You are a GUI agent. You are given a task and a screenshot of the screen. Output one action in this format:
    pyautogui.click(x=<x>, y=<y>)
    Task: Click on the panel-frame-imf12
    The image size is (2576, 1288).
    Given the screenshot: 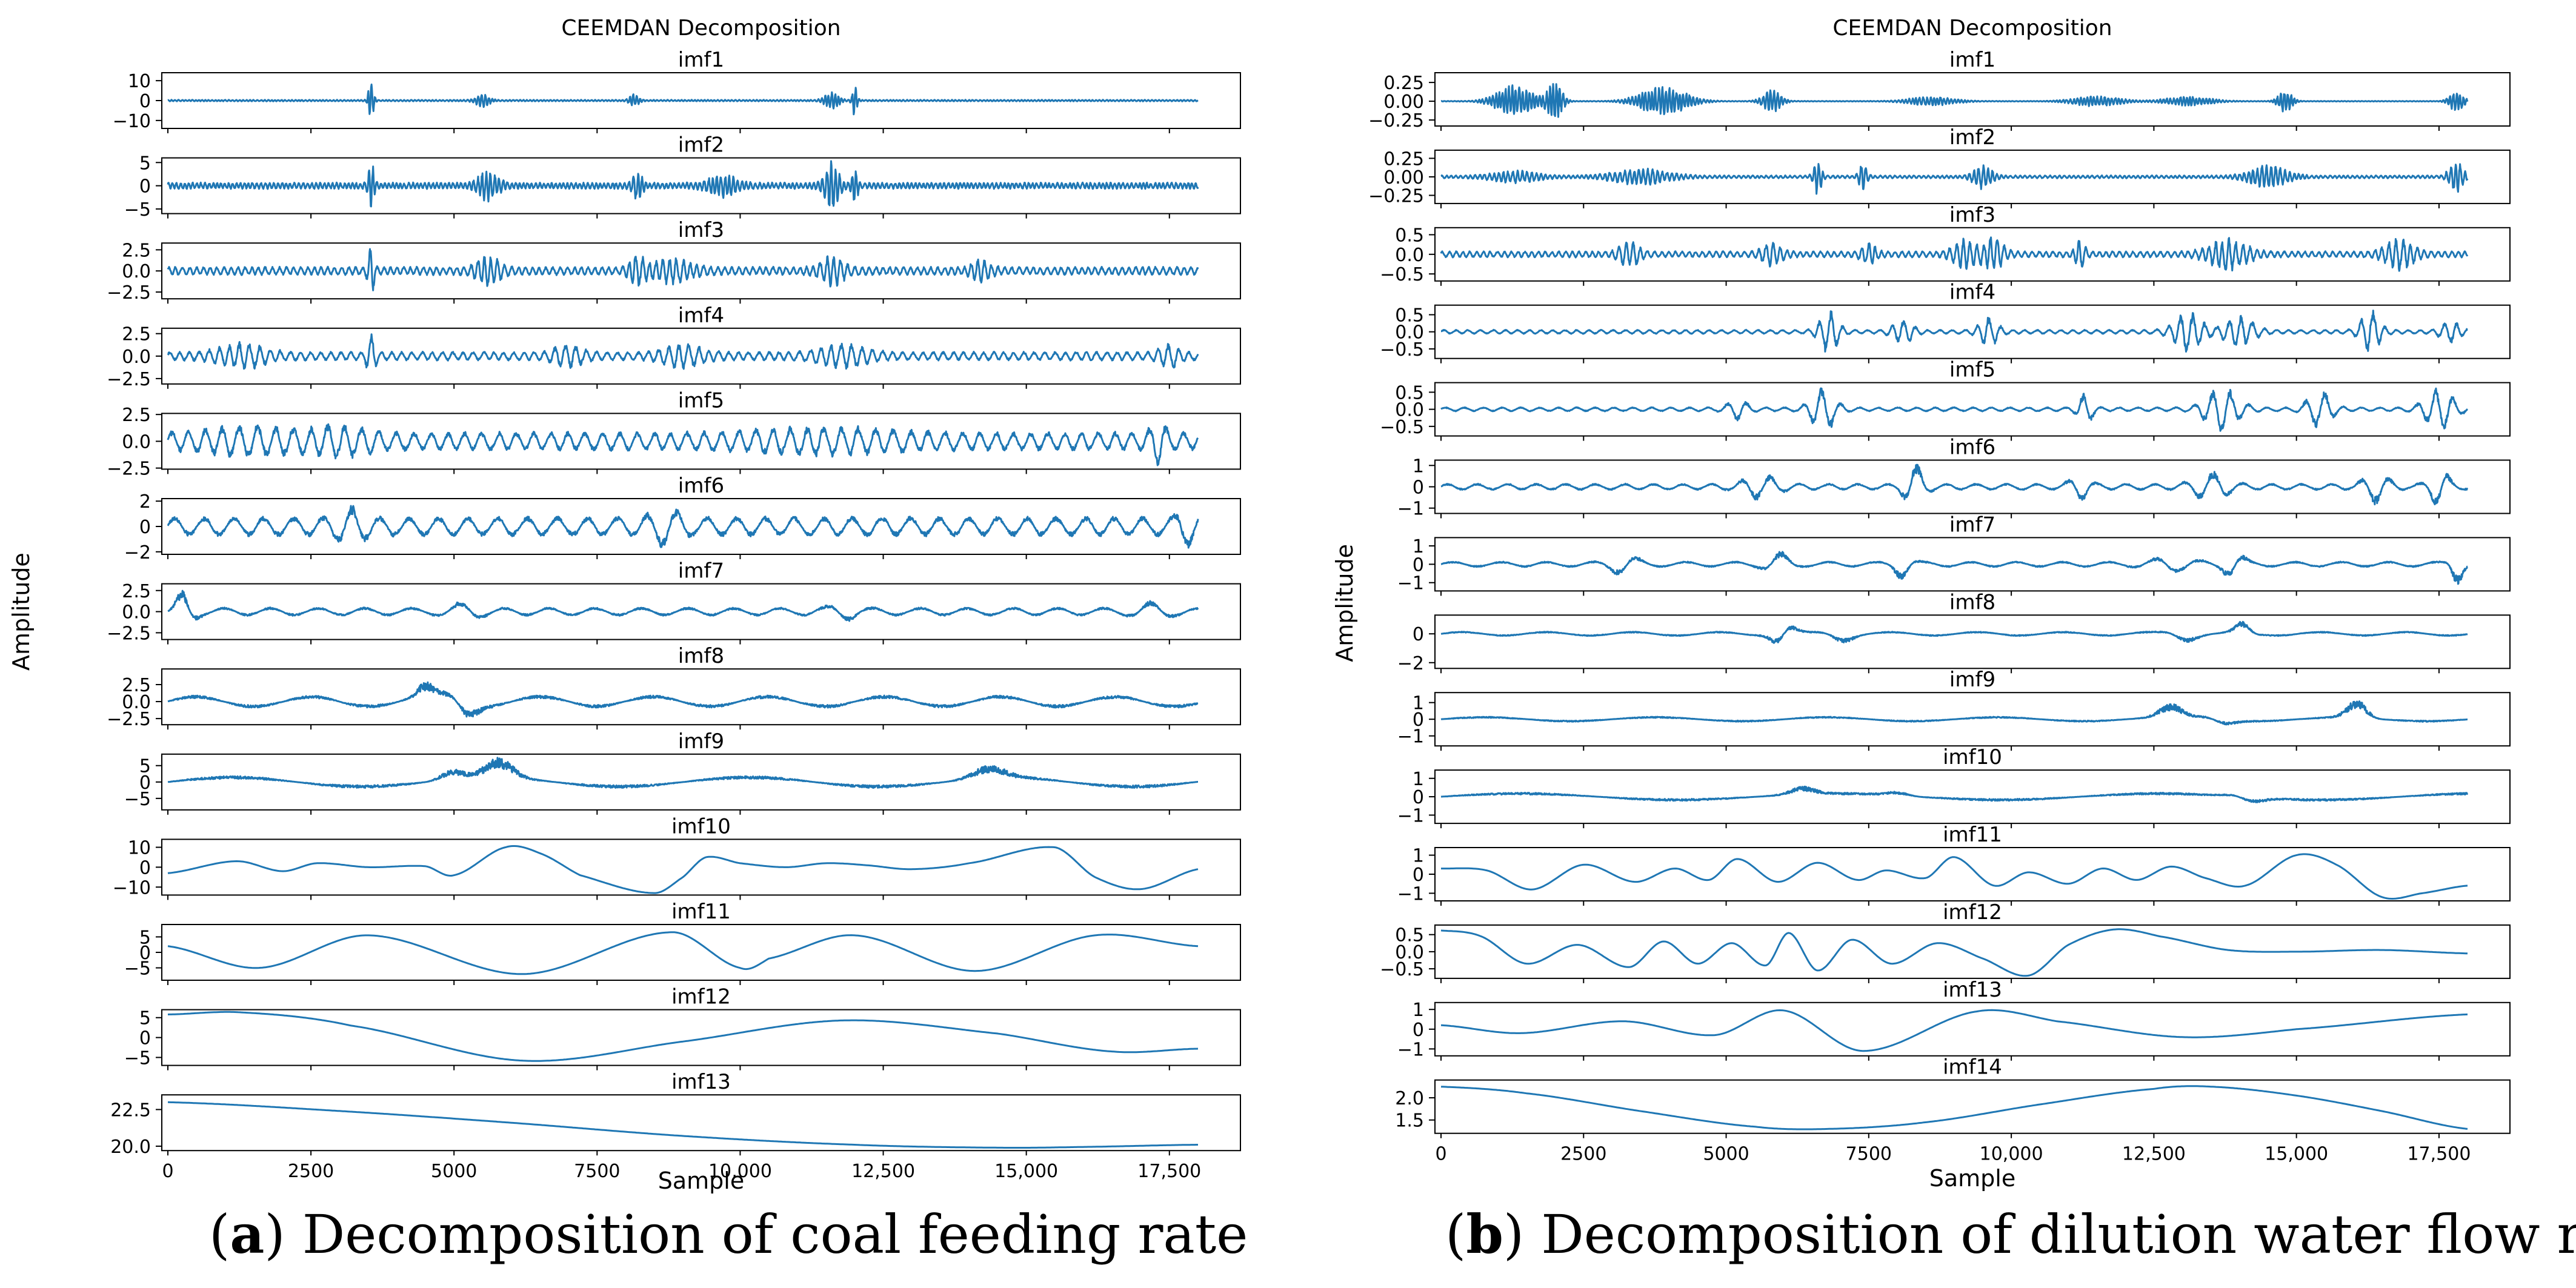 What is the action you would take?
    pyautogui.click(x=1972, y=951)
    